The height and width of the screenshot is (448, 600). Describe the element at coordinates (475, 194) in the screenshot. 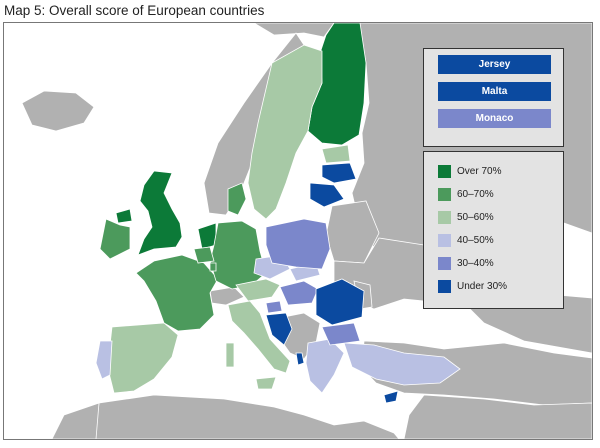

I see `legend-label: 60–70%` at that location.